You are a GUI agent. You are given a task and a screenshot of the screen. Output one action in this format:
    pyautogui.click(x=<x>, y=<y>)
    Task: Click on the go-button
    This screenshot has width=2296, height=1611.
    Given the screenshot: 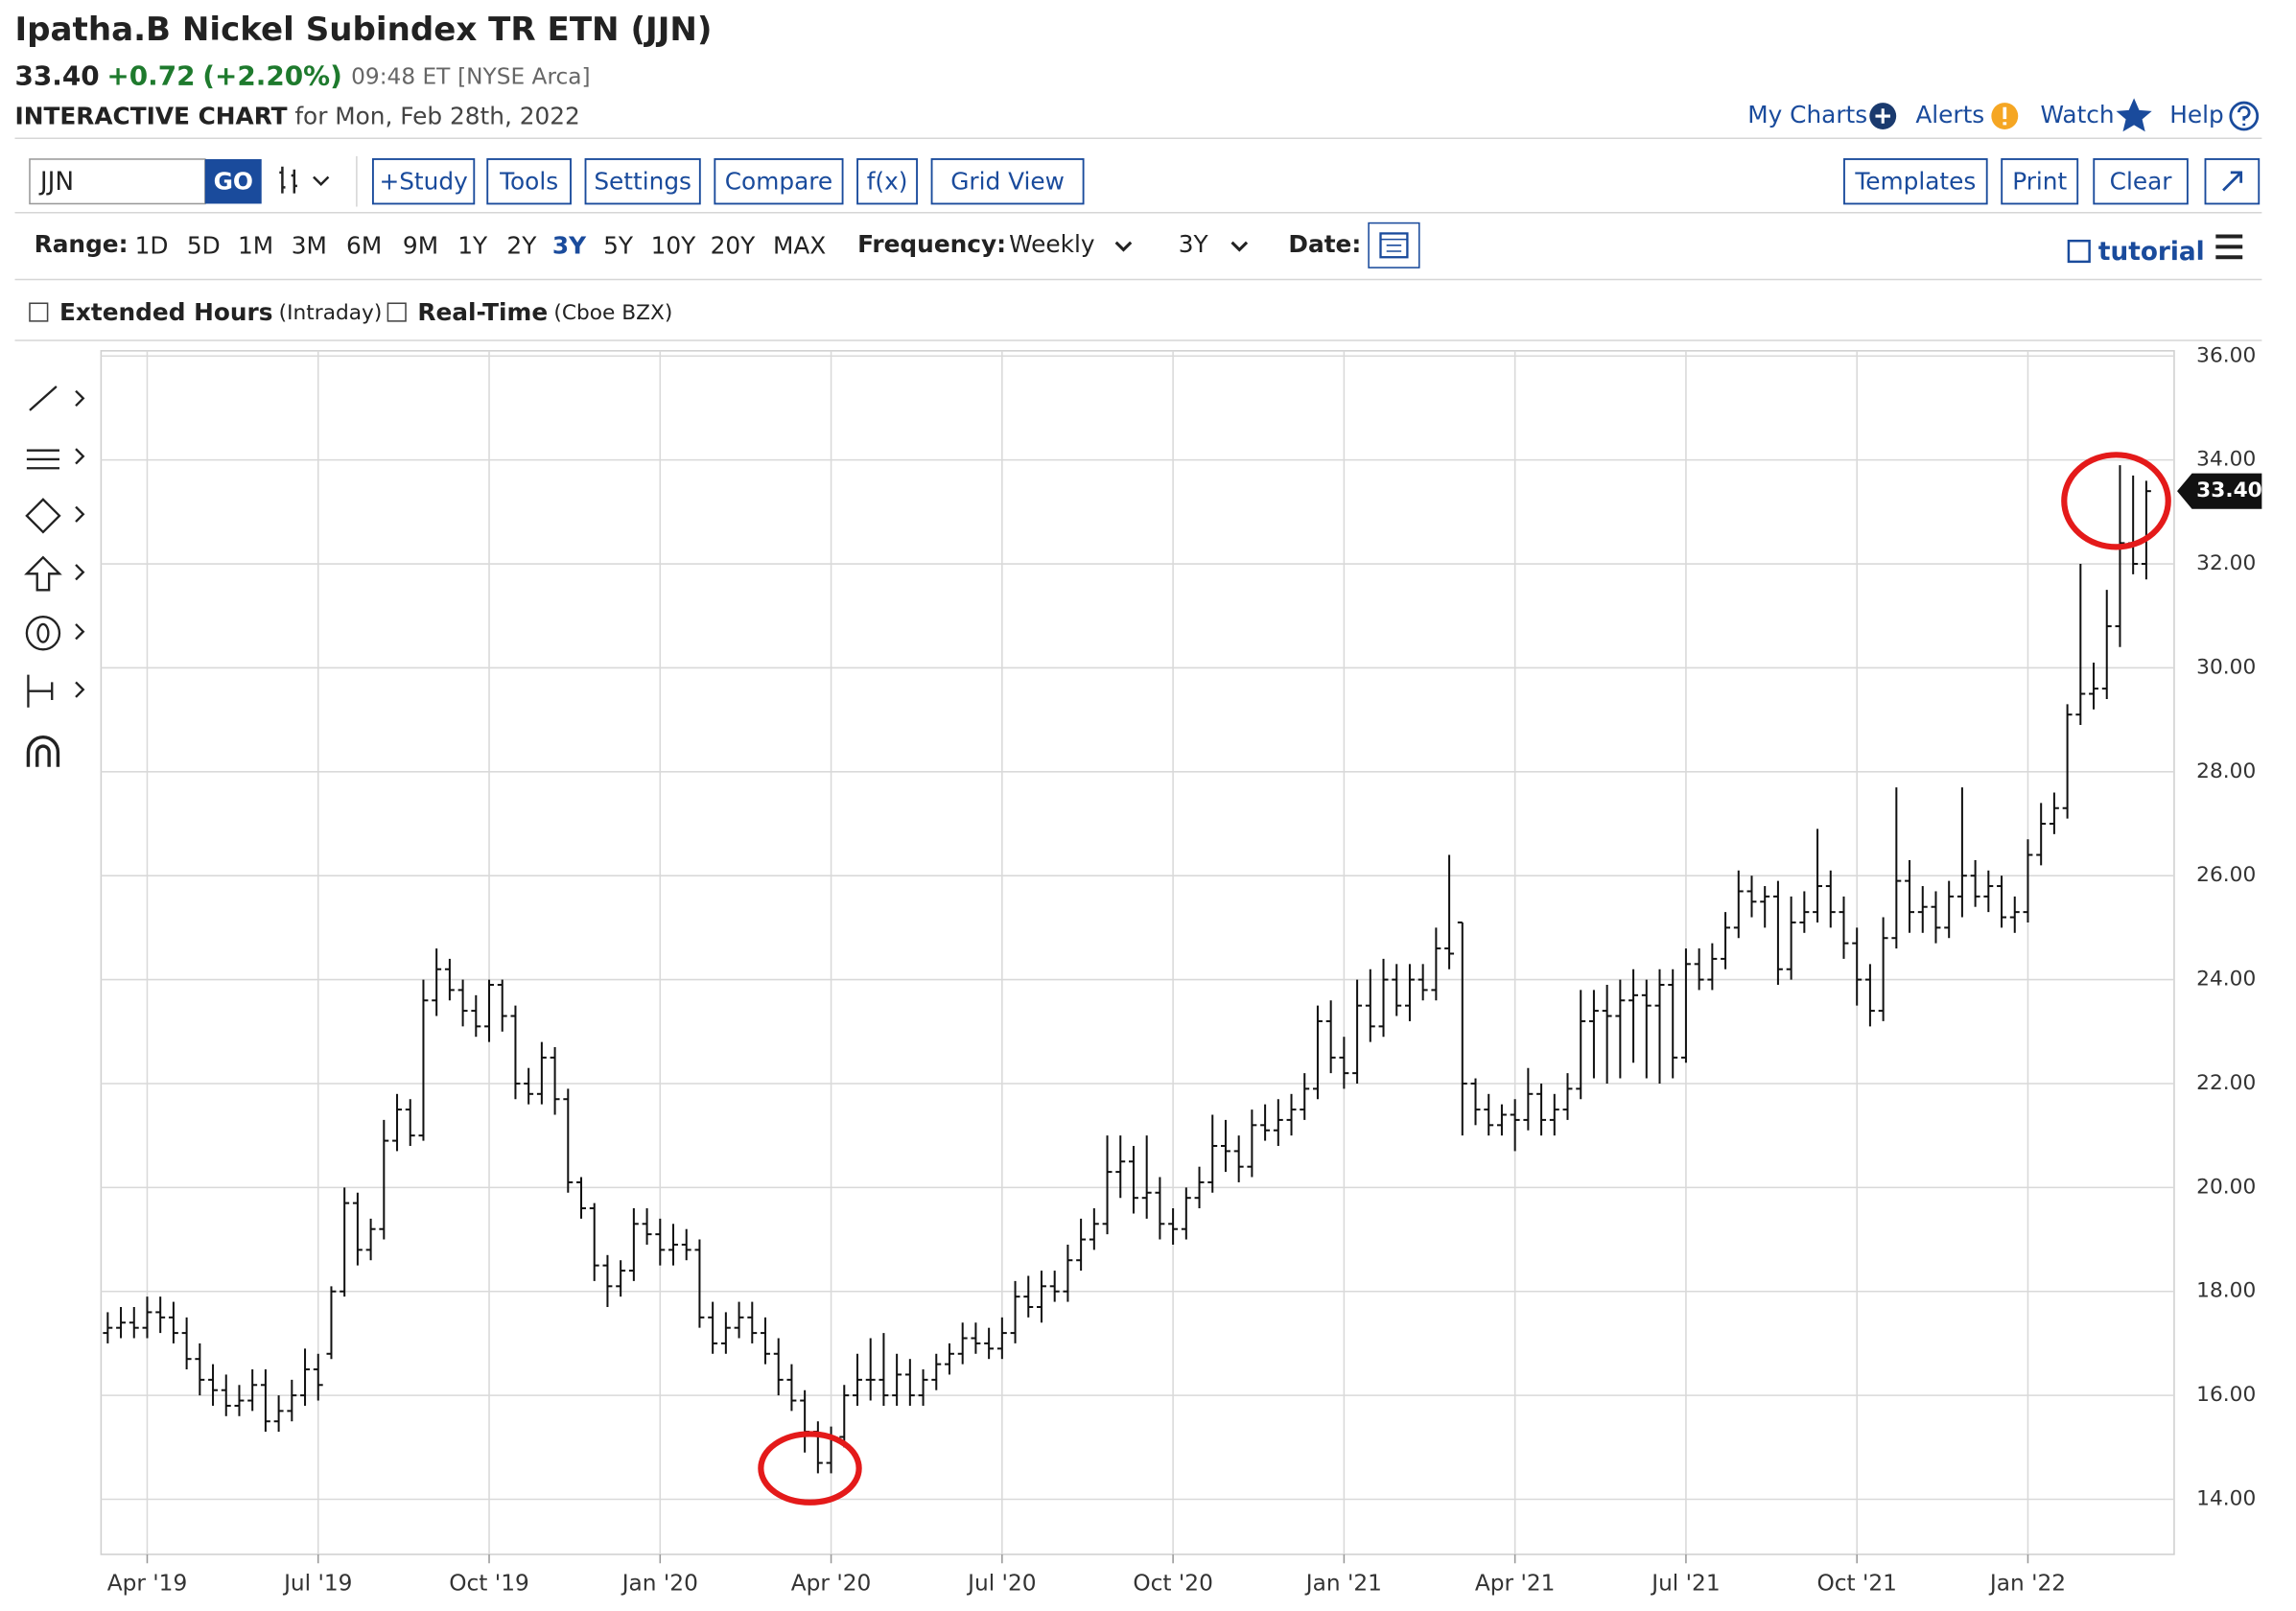 What is the action you would take?
    pyautogui.click(x=233, y=181)
    